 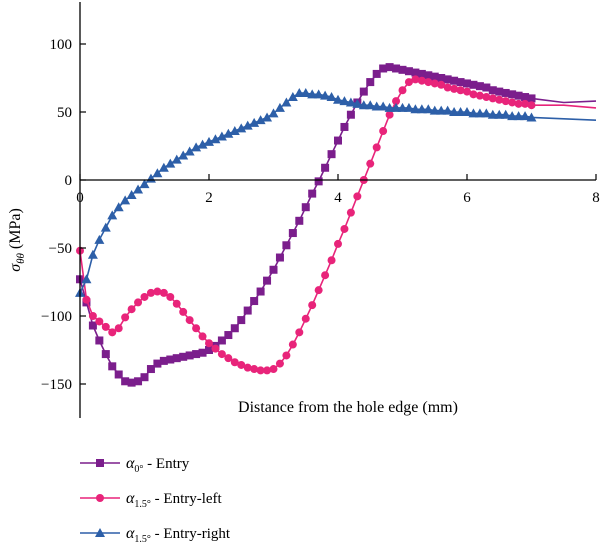 I want to click on legend-item-2: α1.5° - Entry-left, so click(x=151, y=500).